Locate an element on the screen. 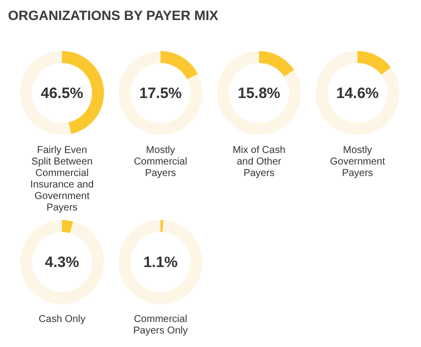 The image size is (421, 347). text: Fairly Even Split Between Commercial Insurance and Government Payers is located at coordinates (62, 179).